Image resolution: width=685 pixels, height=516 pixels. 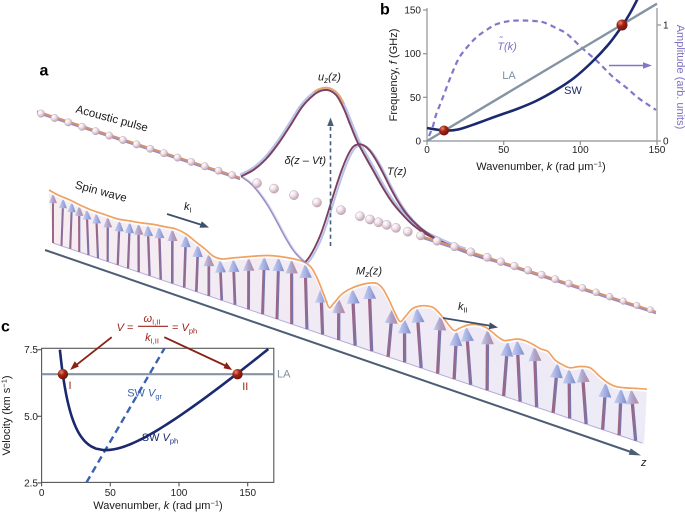 I want to click on svg-text: 5.0, so click(x=31, y=417).